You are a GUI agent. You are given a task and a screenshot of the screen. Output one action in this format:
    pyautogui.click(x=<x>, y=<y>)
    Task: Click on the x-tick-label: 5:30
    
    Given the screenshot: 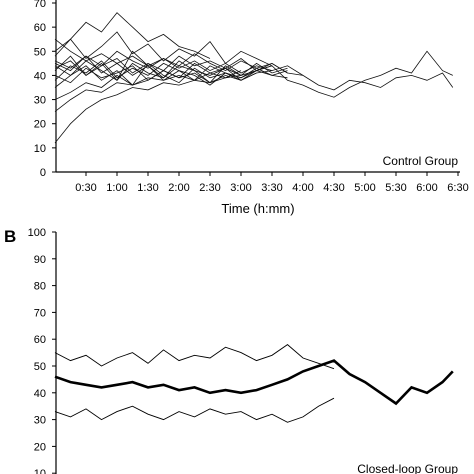 What is the action you would take?
    pyautogui.click(x=395, y=188)
    